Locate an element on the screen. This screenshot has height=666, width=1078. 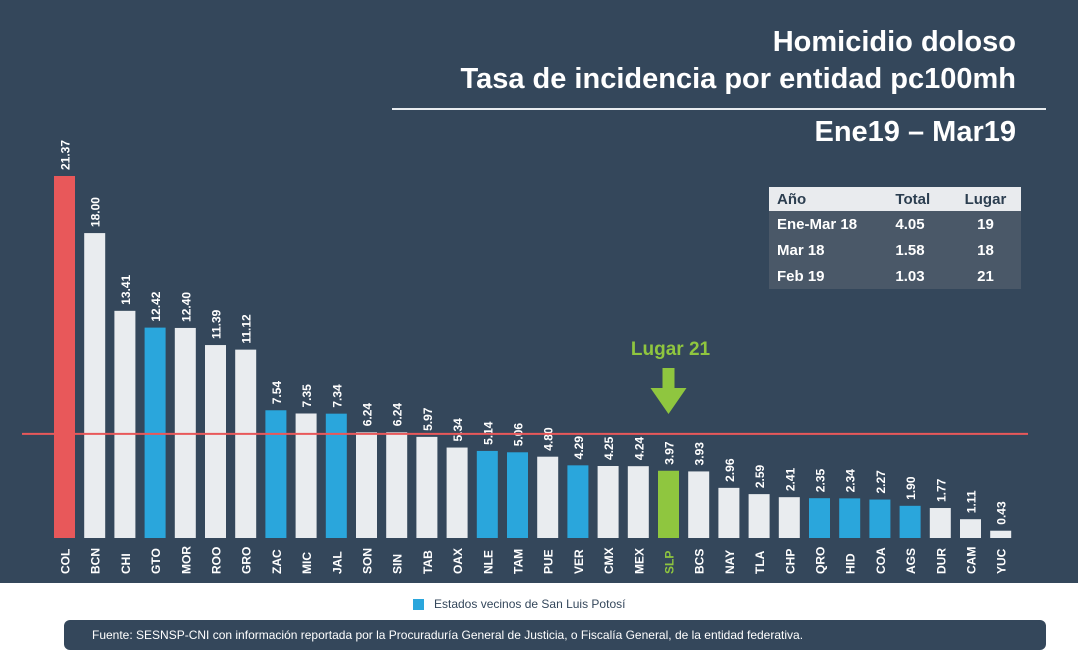
value-label: 7.34 is located at coordinates (337, 396).